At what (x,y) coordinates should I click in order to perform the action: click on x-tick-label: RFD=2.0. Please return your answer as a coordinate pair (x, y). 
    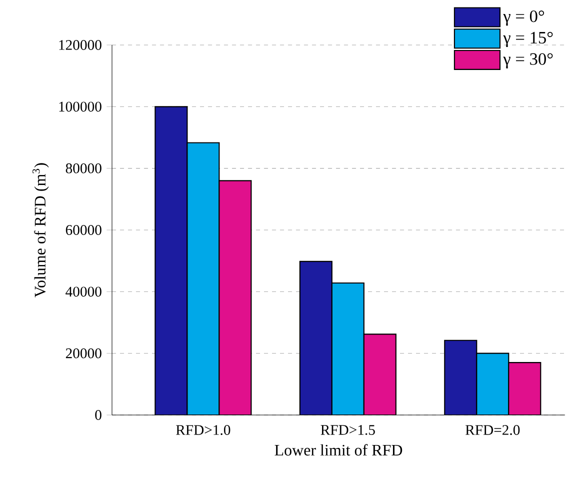
    Looking at the image, I should click on (492, 430).